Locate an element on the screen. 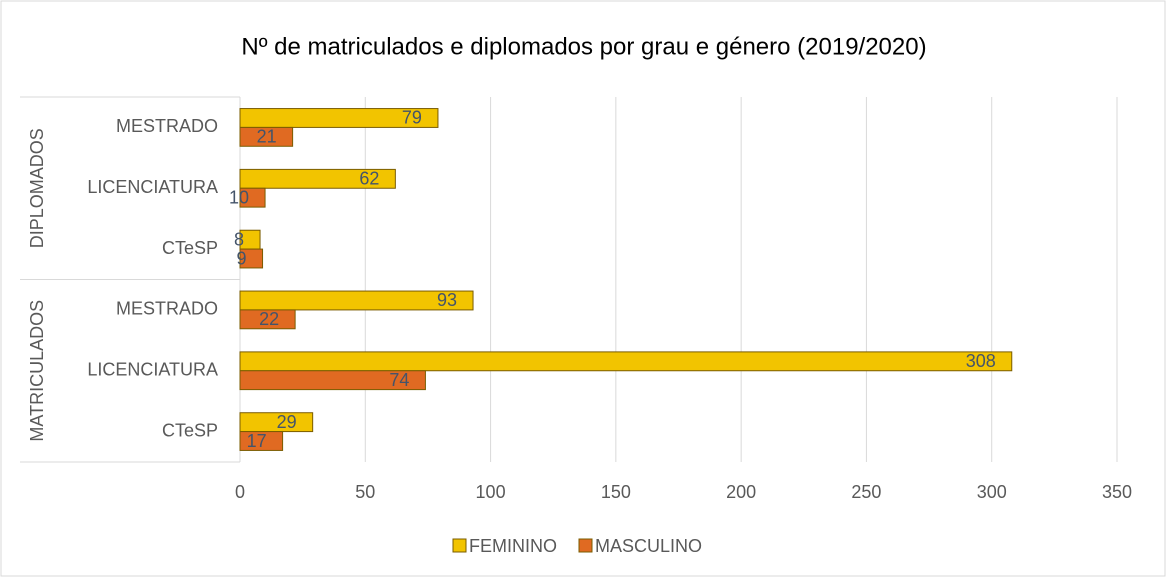  data-label: 9 is located at coordinates (242, 258).